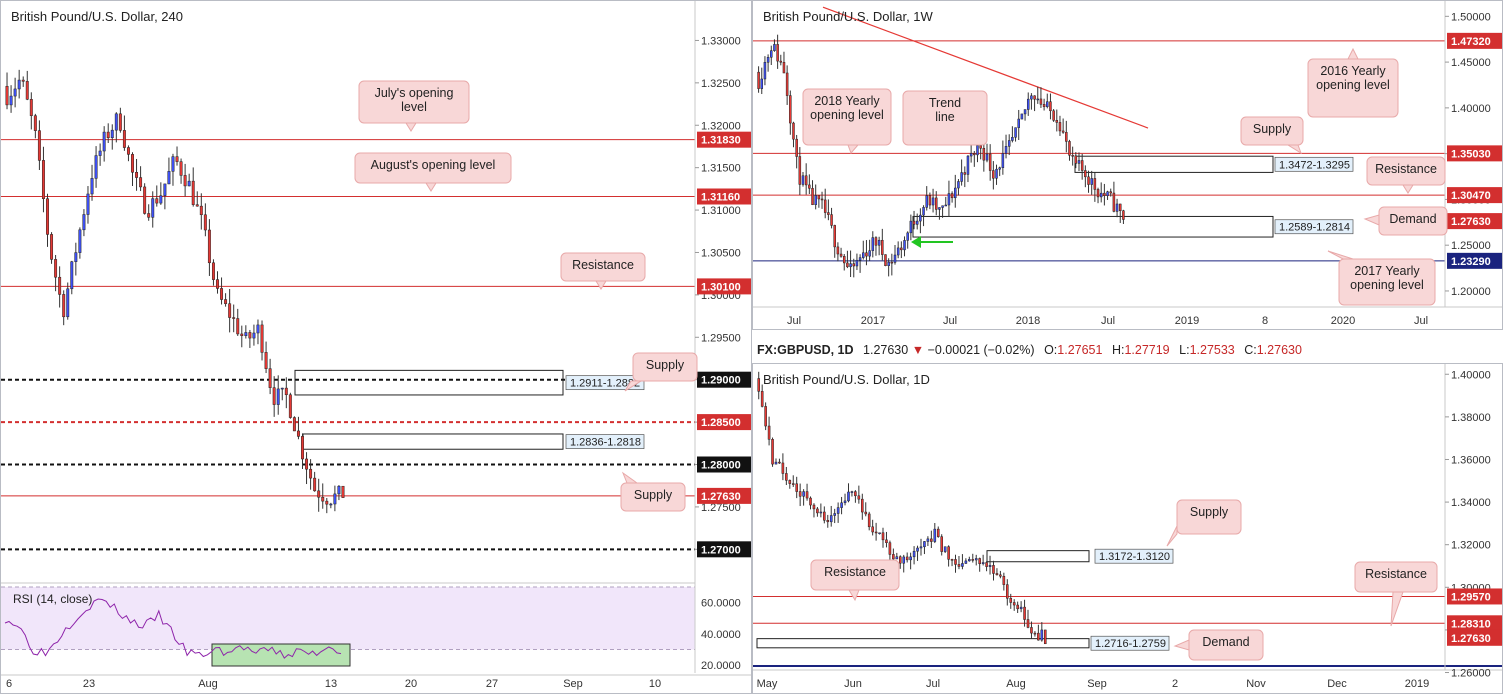 The height and width of the screenshot is (694, 1503). I want to click on time-tick-label: May, so click(767, 684).